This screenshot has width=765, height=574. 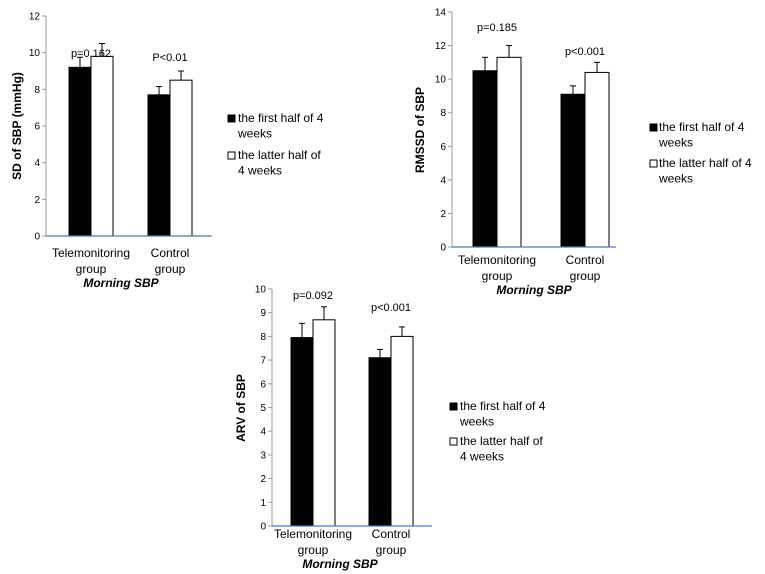 I want to click on p-value-label: p=0.185, so click(x=497, y=28).